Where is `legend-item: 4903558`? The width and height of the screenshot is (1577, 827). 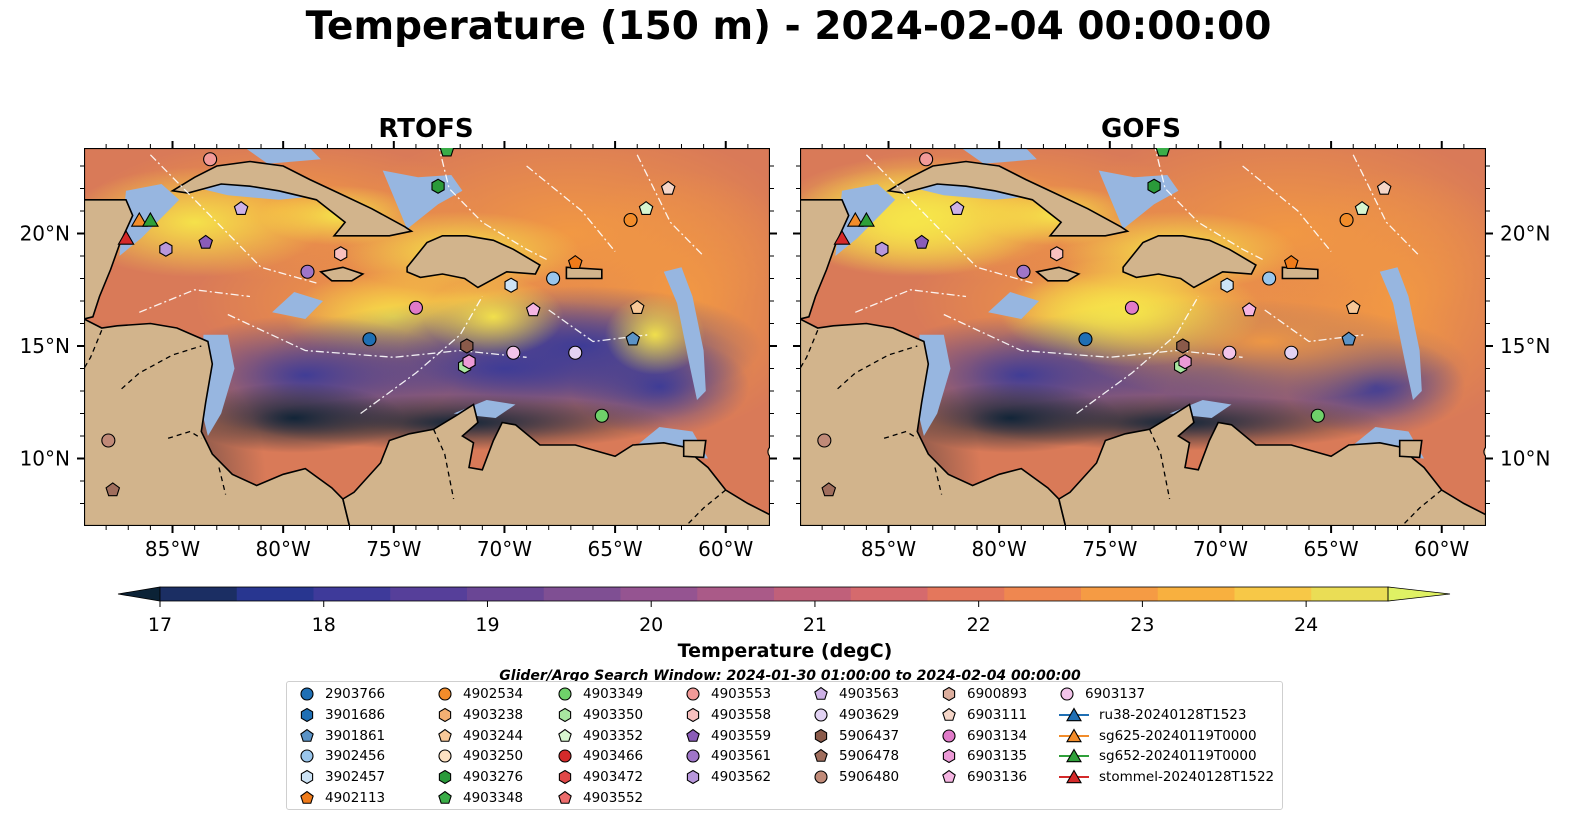 legend-item: 4903558 is located at coordinates (727, 715).